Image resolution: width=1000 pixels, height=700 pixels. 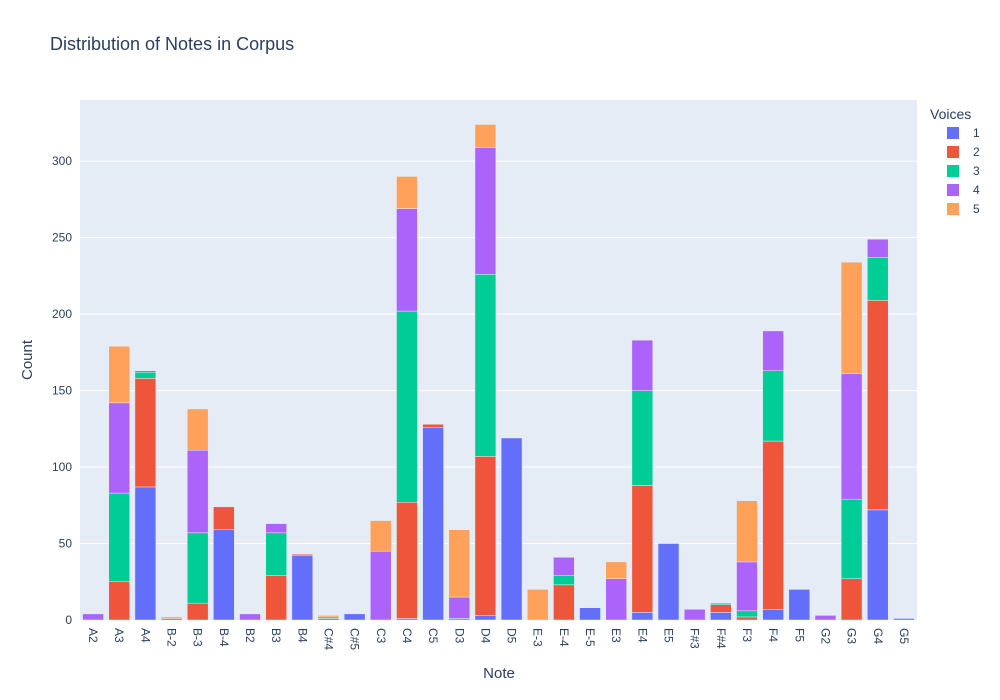 What do you see at coordinates (976, 171) in the screenshot?
I see `legend-label-voice-3: 3` at bounding box center [976, 171].